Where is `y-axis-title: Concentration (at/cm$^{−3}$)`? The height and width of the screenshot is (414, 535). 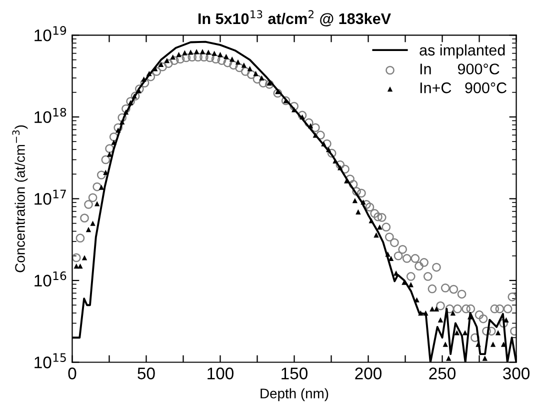
y-axis-title: Concentration (at/cm$^{−3}$) is located at coordinates (20, 198).